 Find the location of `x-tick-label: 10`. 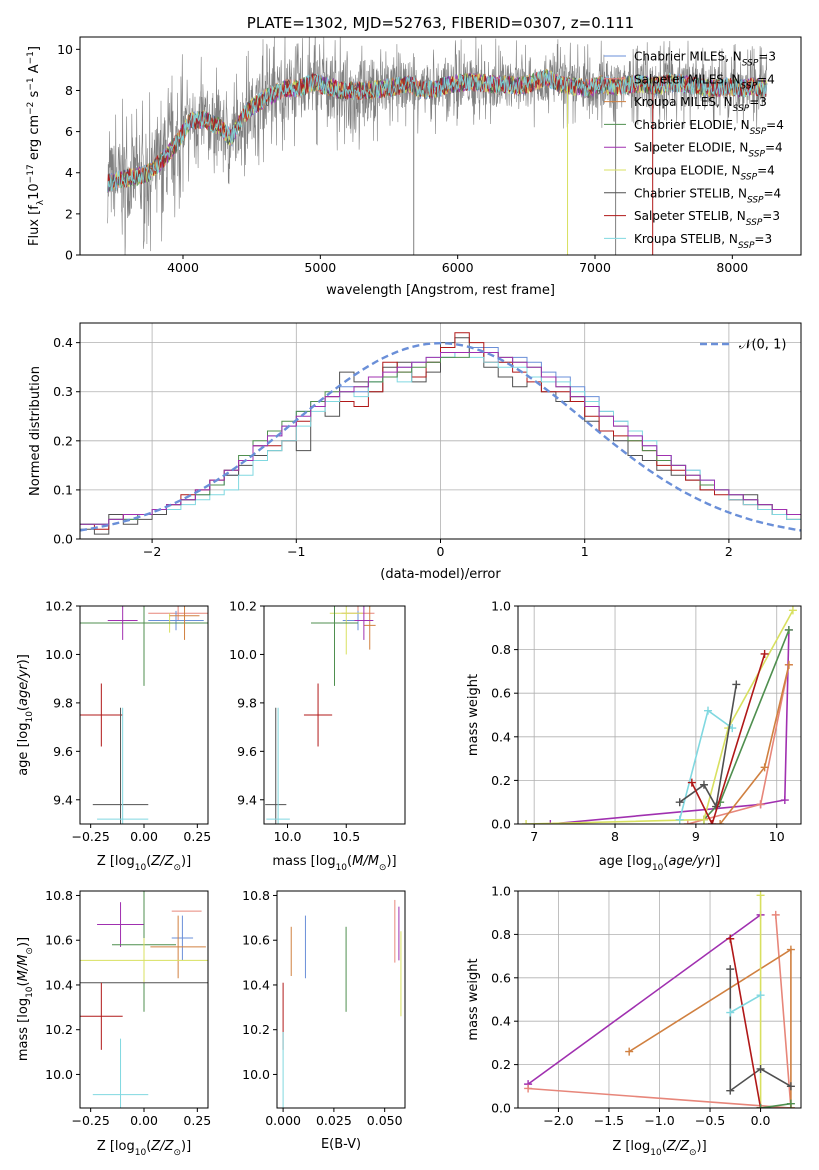

x-tick-label: 10 is located at coordinates (777, 836).